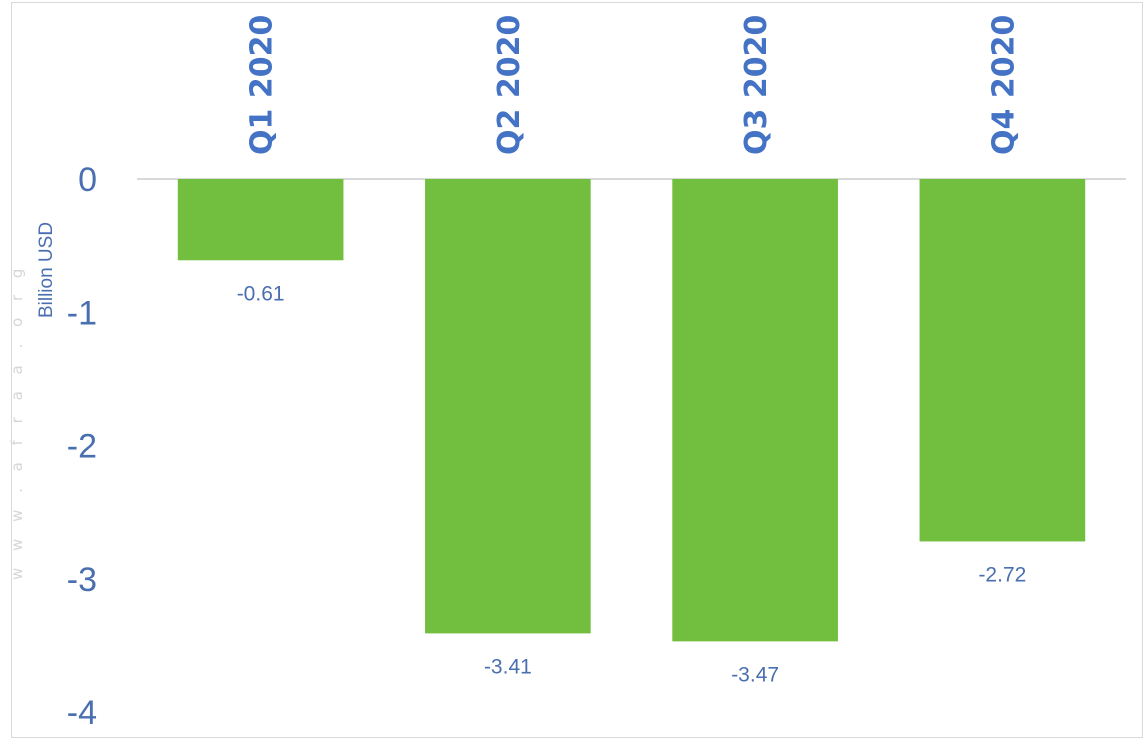  Describe the element at coordinates (509, 85) in the screenshot. I see `category-label: Q2 2020` at that location.